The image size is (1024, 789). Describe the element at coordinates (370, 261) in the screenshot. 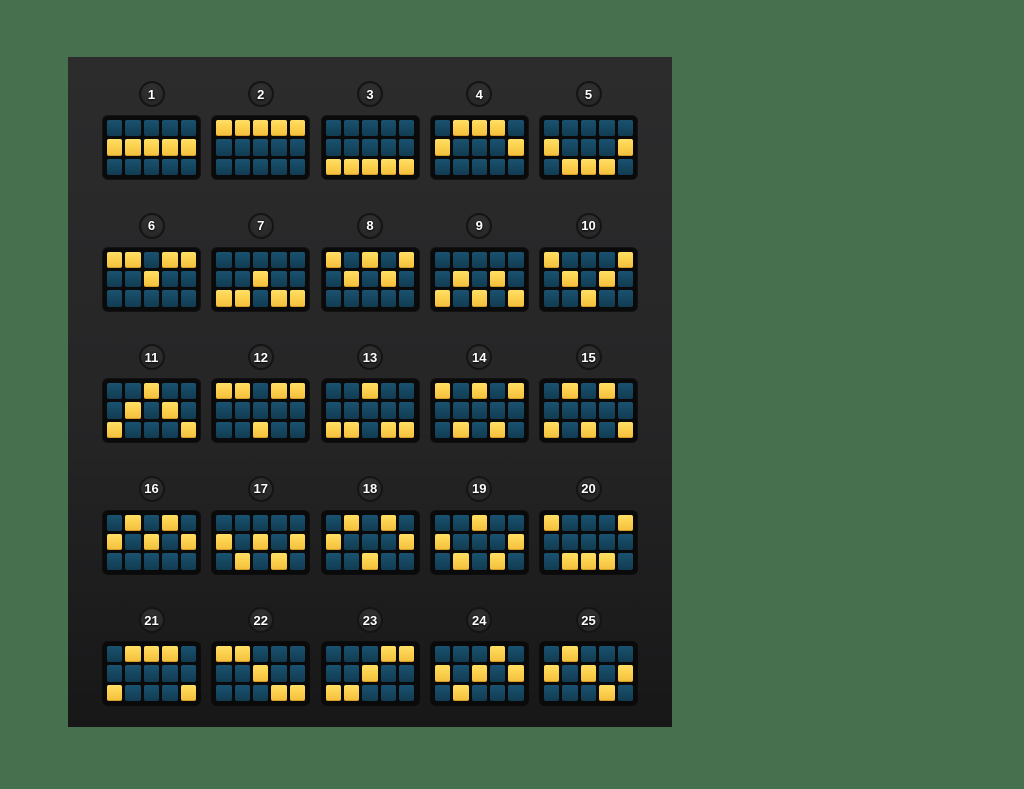

I see `payline-row: 6 7 8 9 10` at that location.